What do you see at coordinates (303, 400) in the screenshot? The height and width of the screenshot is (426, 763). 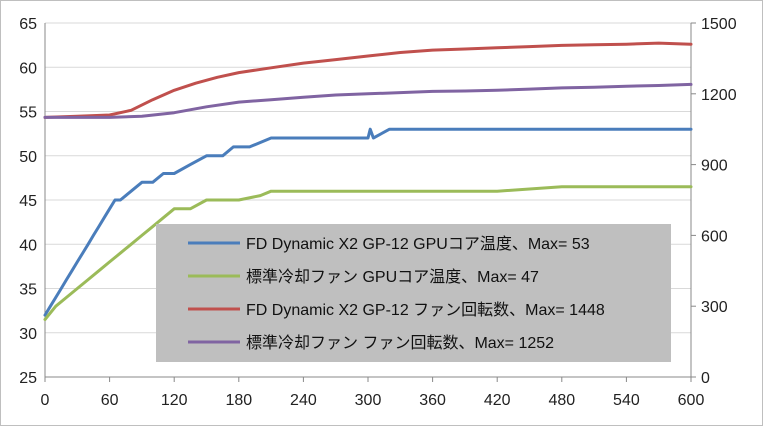 I see `x-tick-label: 240` at bounding box center [303, 400].